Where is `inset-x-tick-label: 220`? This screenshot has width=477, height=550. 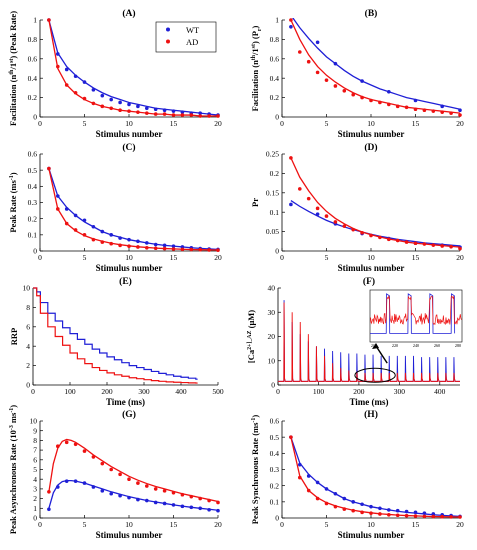
inset-x-tick-label: 220 is located at coordinates (395, 345).